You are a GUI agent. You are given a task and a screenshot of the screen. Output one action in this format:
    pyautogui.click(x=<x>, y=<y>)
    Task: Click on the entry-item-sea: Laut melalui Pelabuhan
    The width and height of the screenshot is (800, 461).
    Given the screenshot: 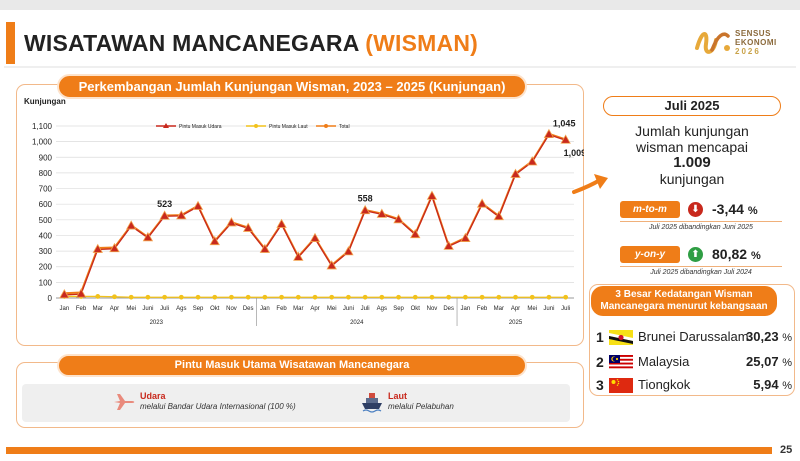 What is the action you would take?
    pyautogui.click(x=435, y=405)
    